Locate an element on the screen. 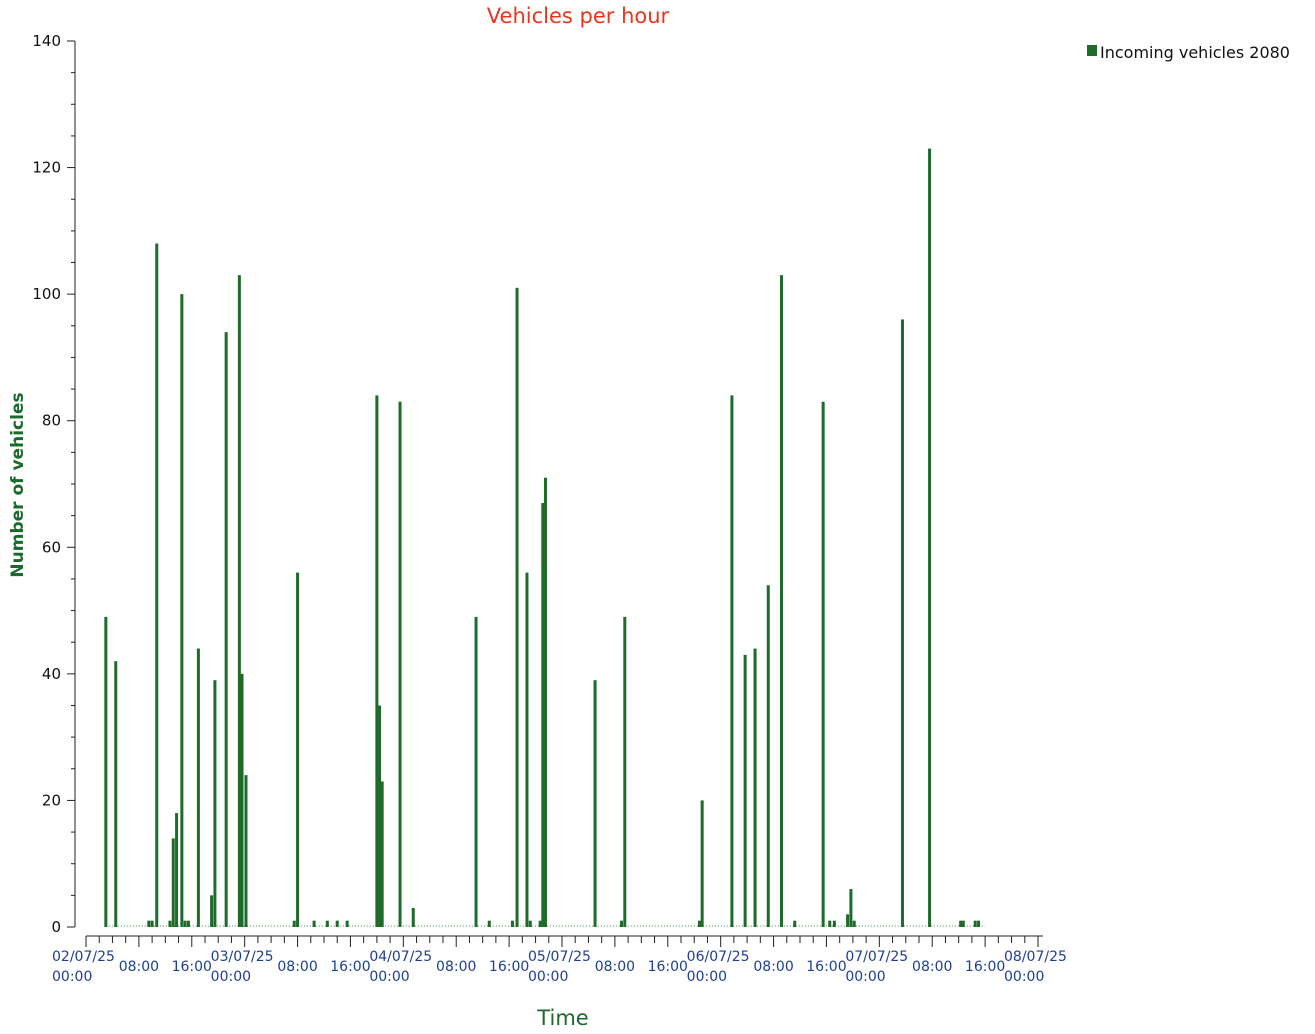 This screenshot has width=1315, height=1034. y-tick-label: 20 is located at coordinates (51, 800).